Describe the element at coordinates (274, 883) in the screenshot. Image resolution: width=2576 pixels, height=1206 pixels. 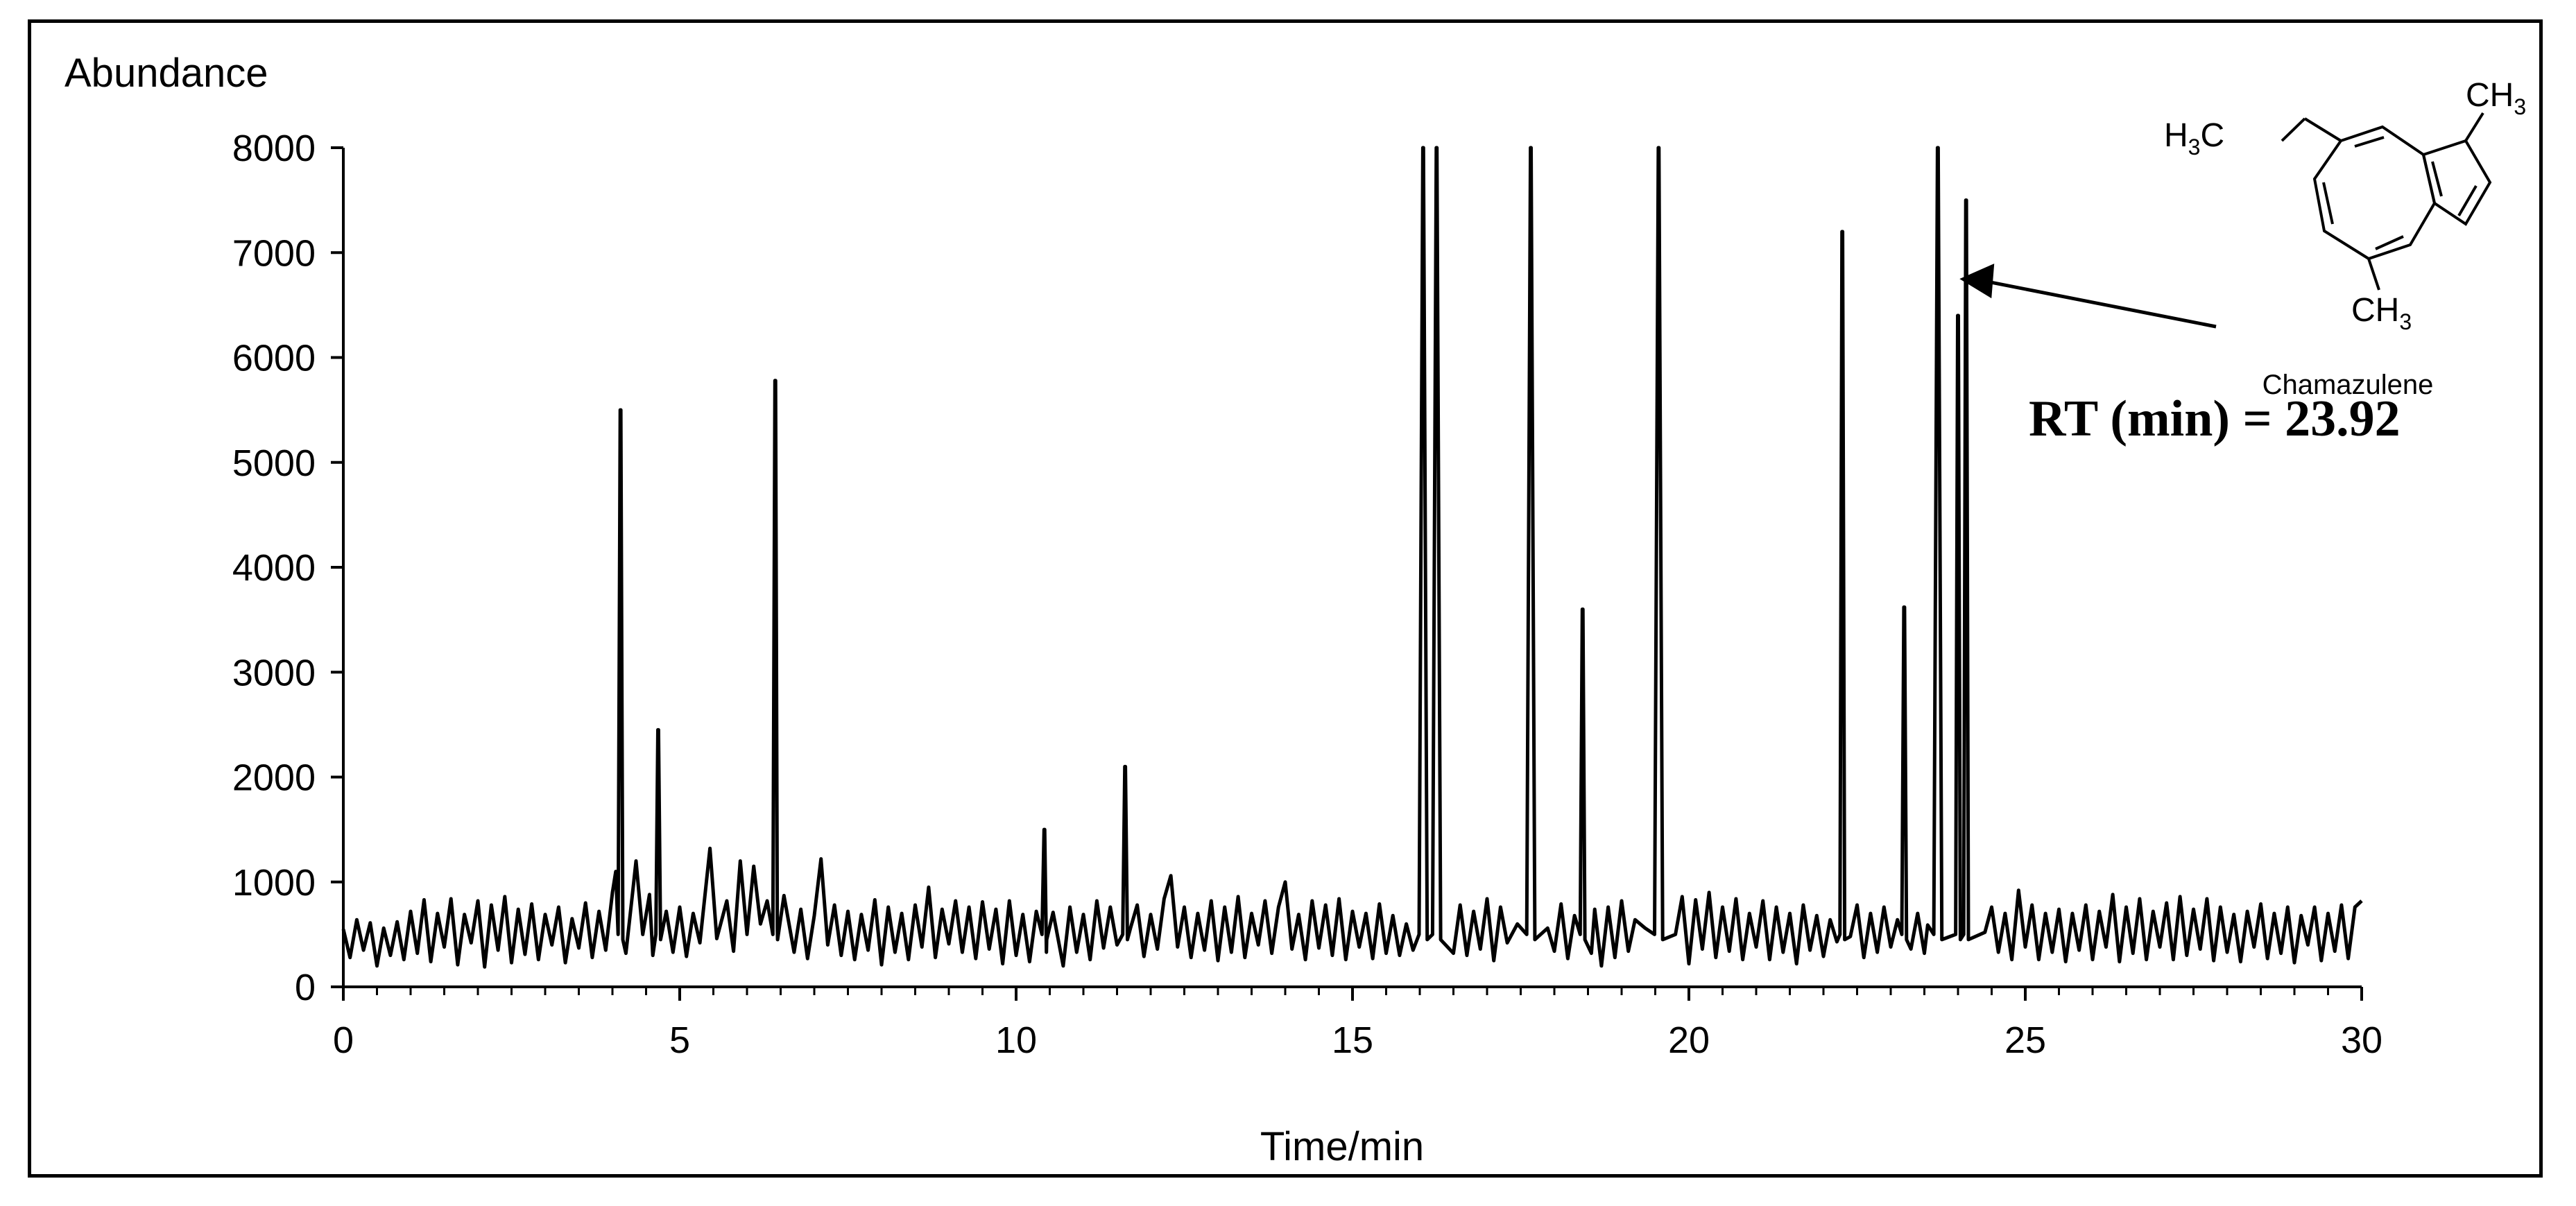
I see `y-tick-label: 1000` at that location.